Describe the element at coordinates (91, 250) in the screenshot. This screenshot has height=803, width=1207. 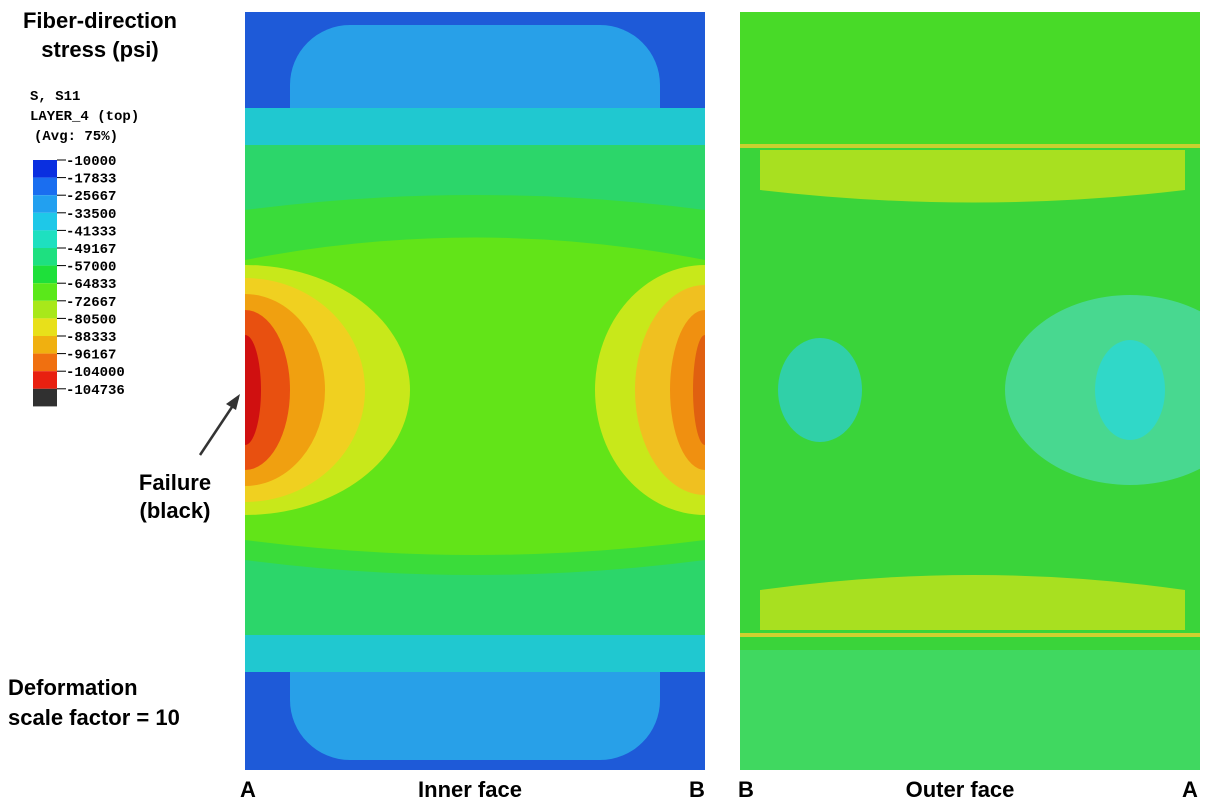
I see `legend-level: -49167` at that location.